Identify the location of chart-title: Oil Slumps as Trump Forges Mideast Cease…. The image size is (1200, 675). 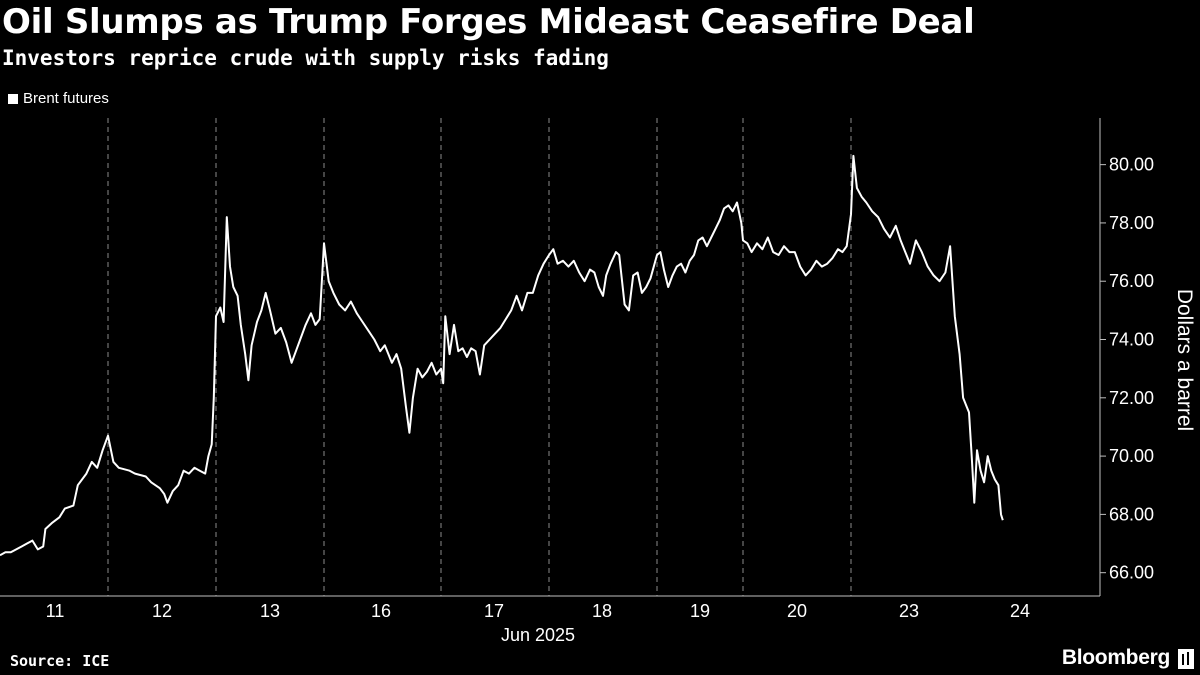
(488, 22).